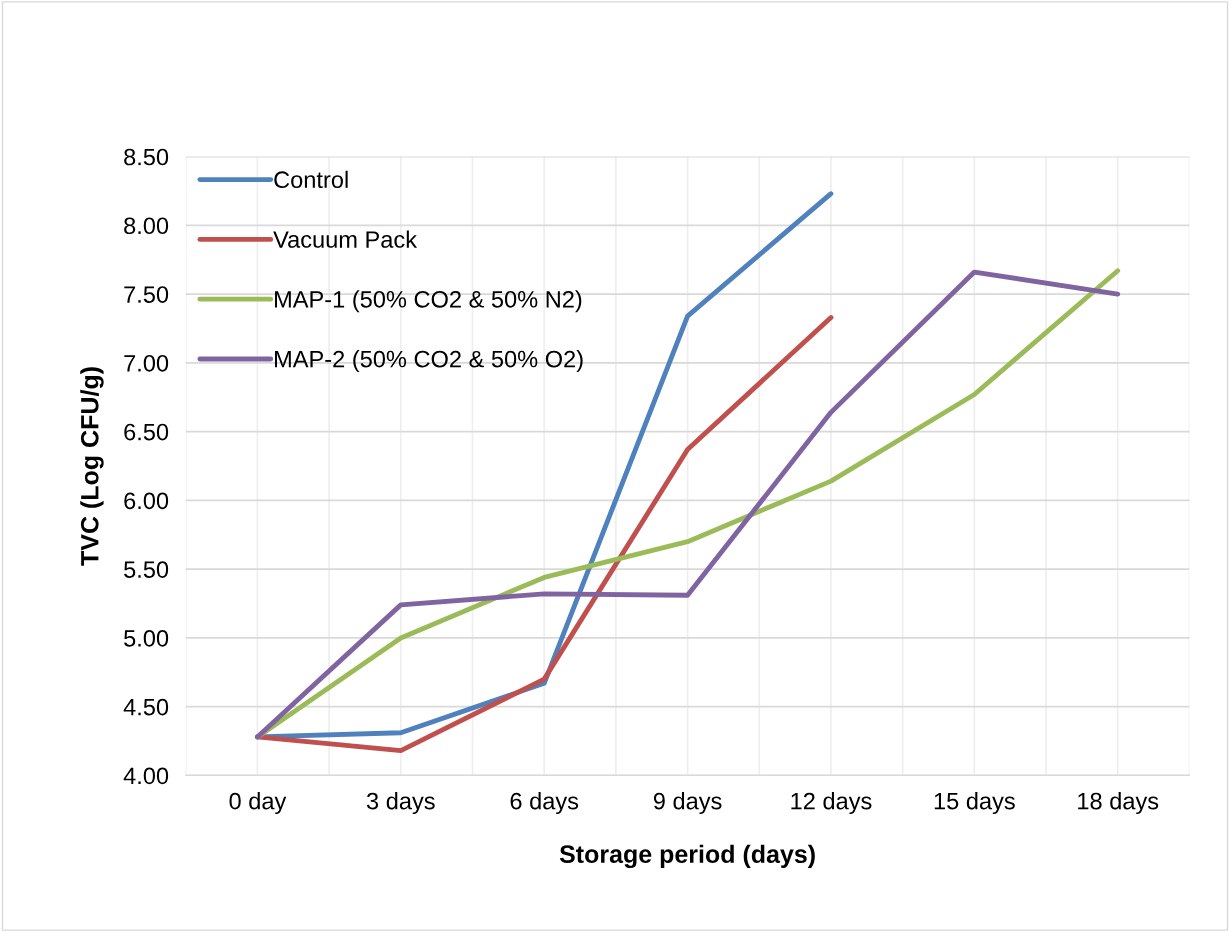  What do you see at coordinates (146, 432) in the screenshot?
I see `y-tick-label: 6.50` at bounding box center [146, 432].